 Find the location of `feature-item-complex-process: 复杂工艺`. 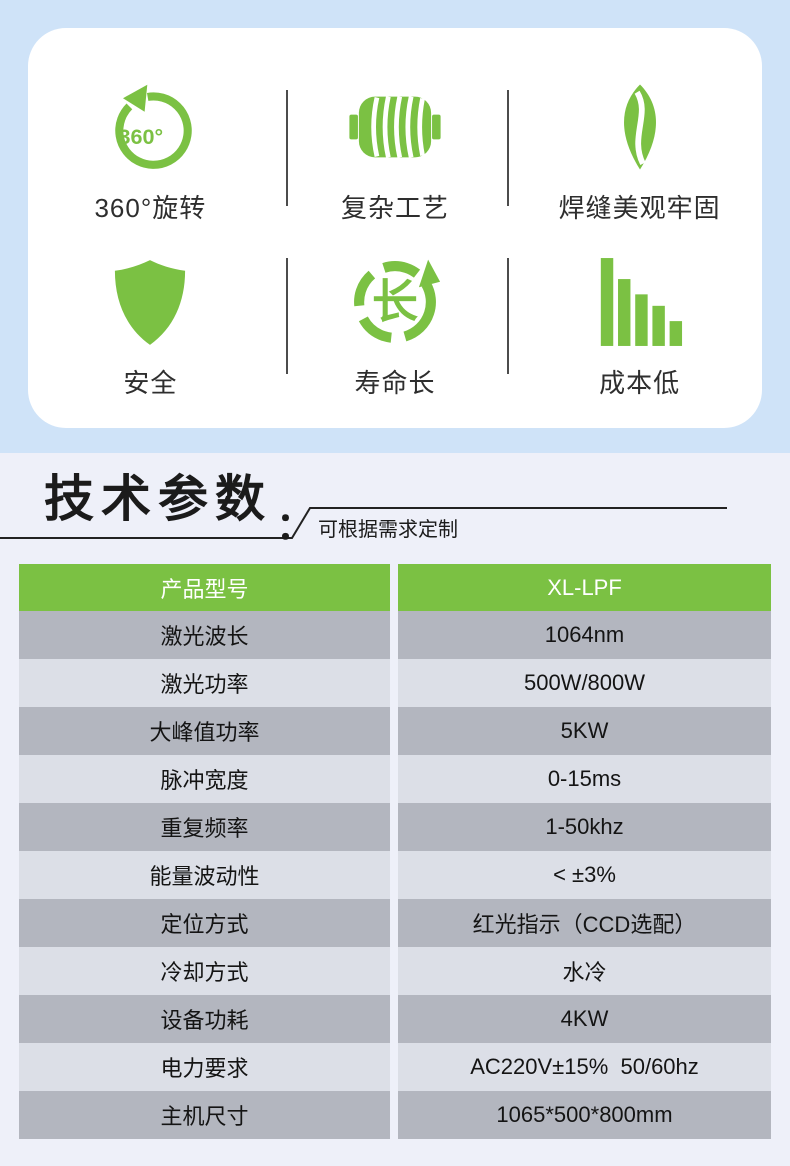

feature-item-complex-process: 复杂工艺 is located at coordinates (395, 149).